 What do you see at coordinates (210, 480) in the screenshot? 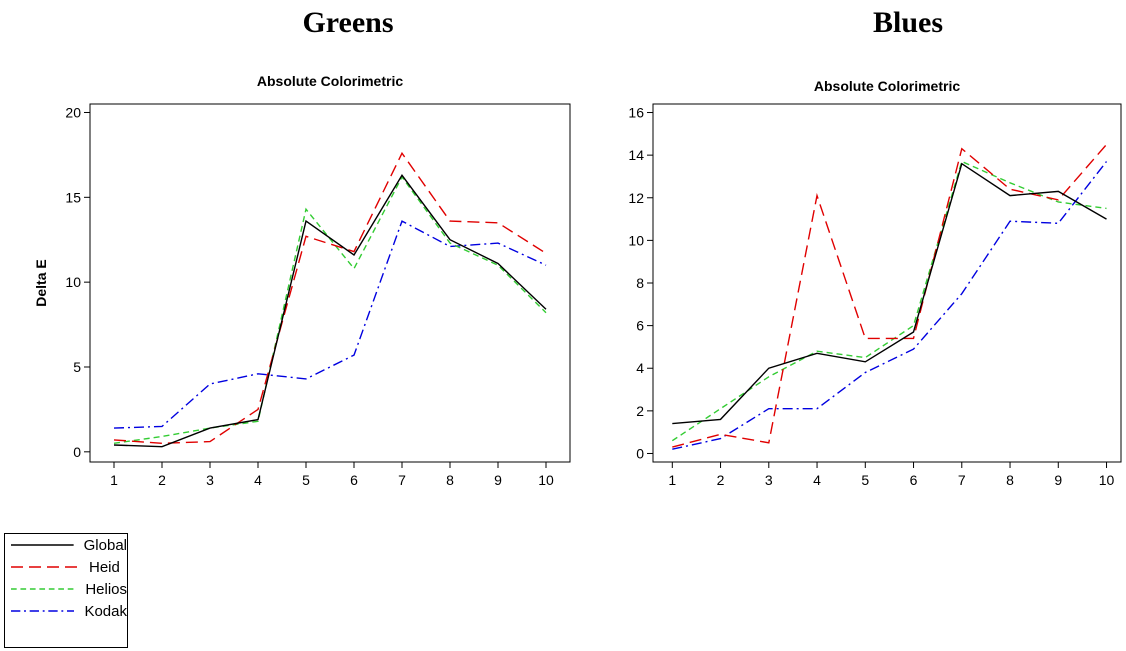
I see `x-tick-label-greens-3: 3` at bounding box center [210, 480].